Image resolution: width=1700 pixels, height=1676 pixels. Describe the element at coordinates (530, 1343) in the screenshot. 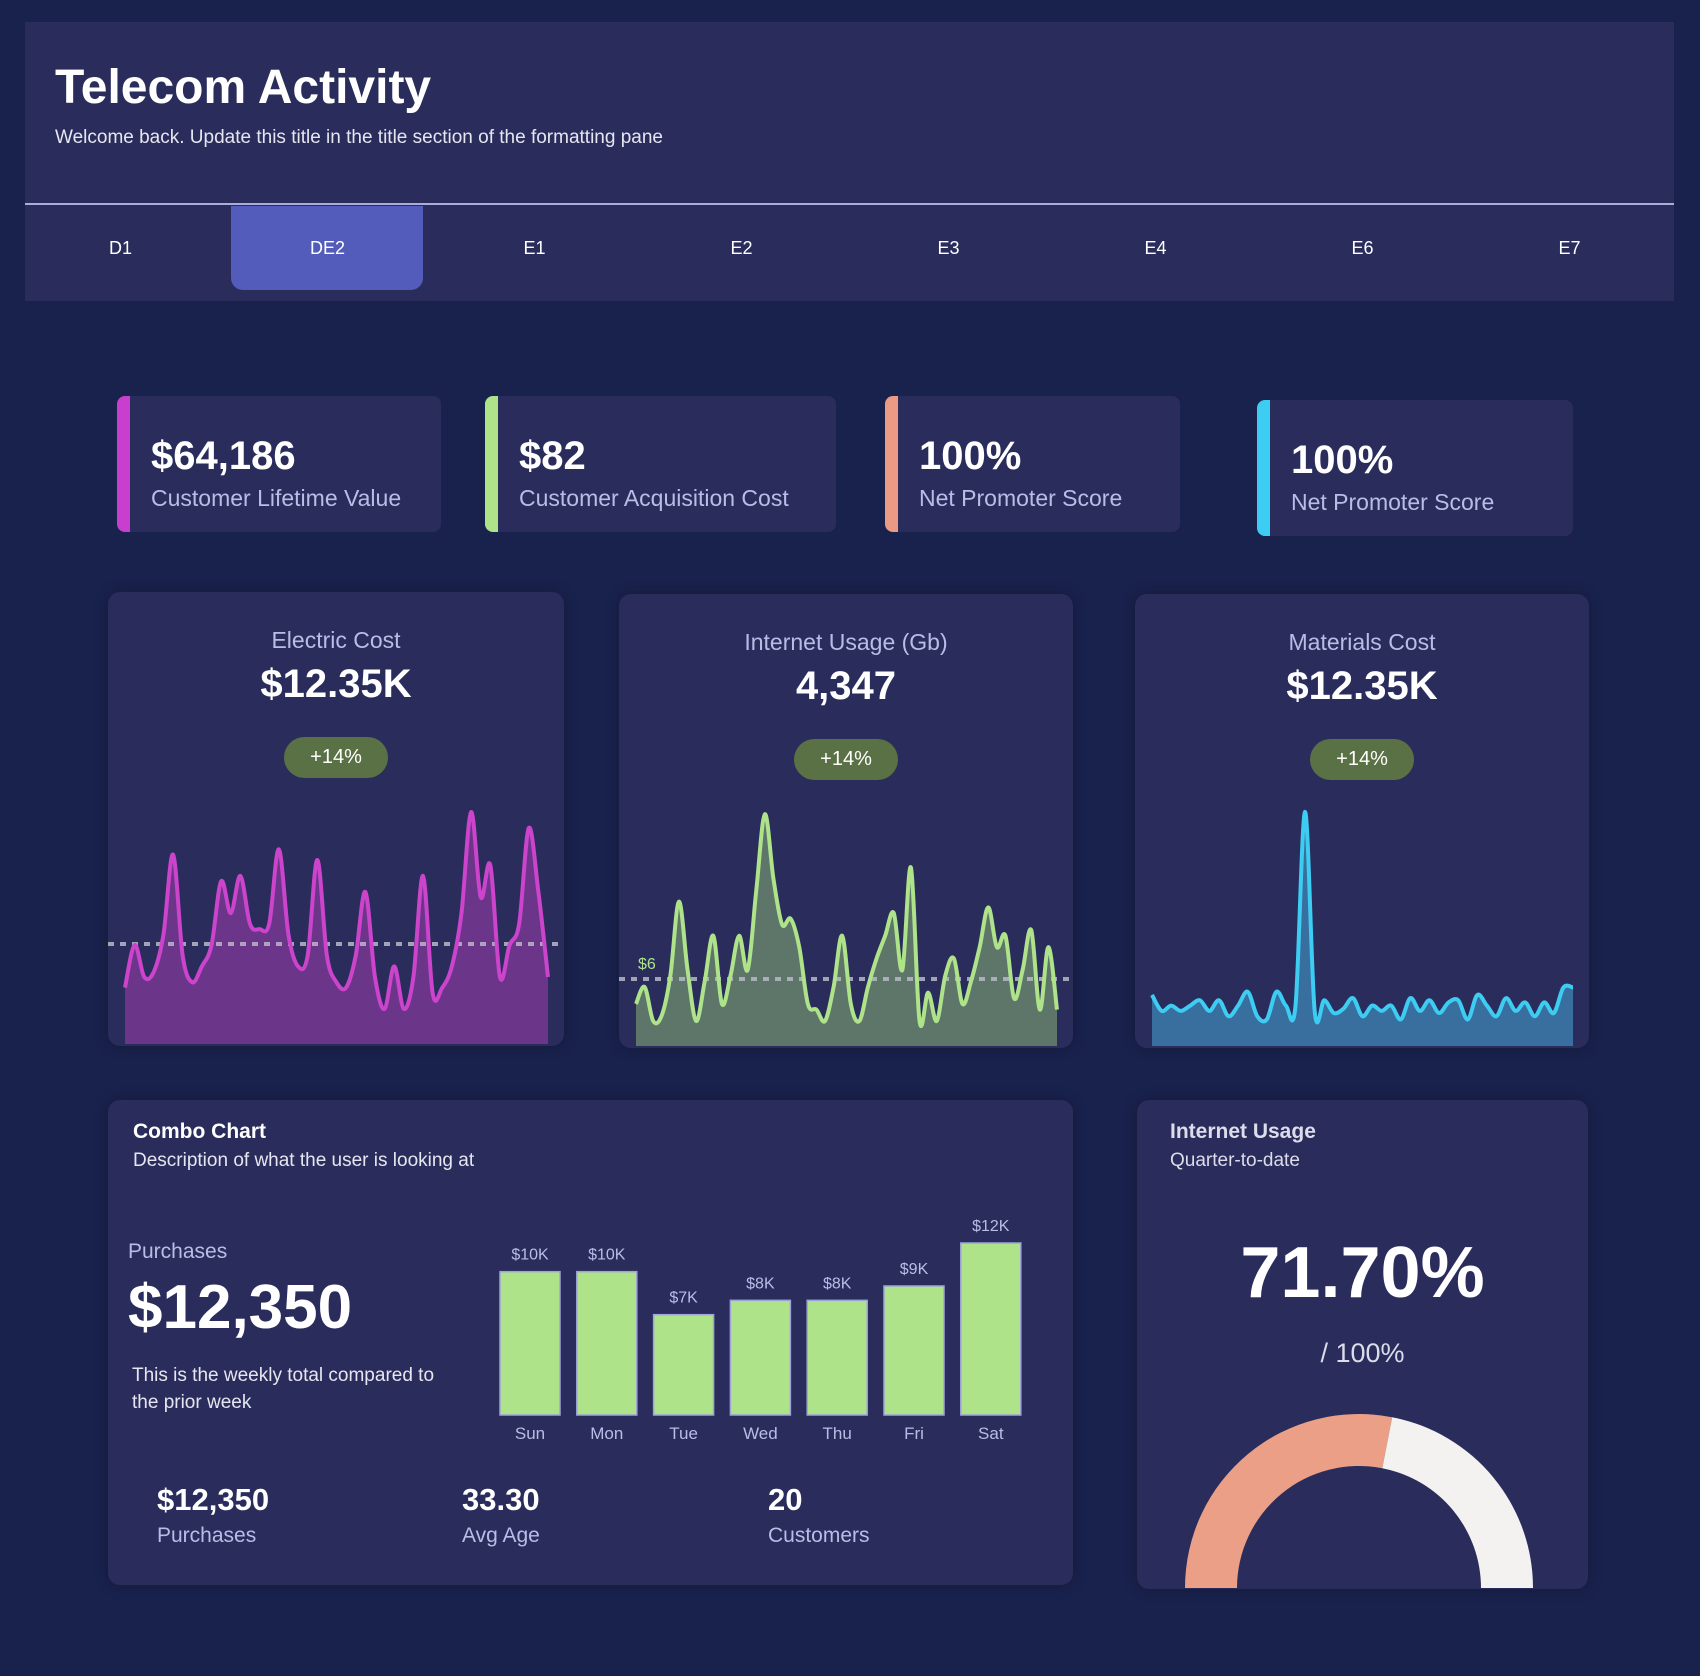

I see `bar-sun` at that location.